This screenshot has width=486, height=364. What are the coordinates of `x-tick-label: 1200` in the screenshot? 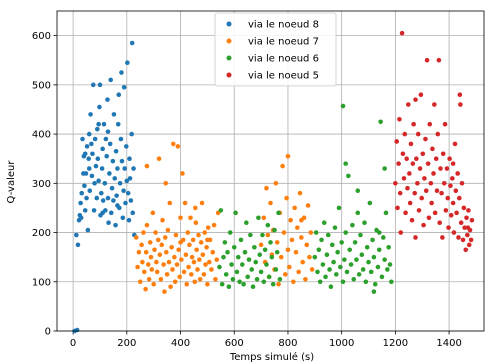 It's located at (395, 343).